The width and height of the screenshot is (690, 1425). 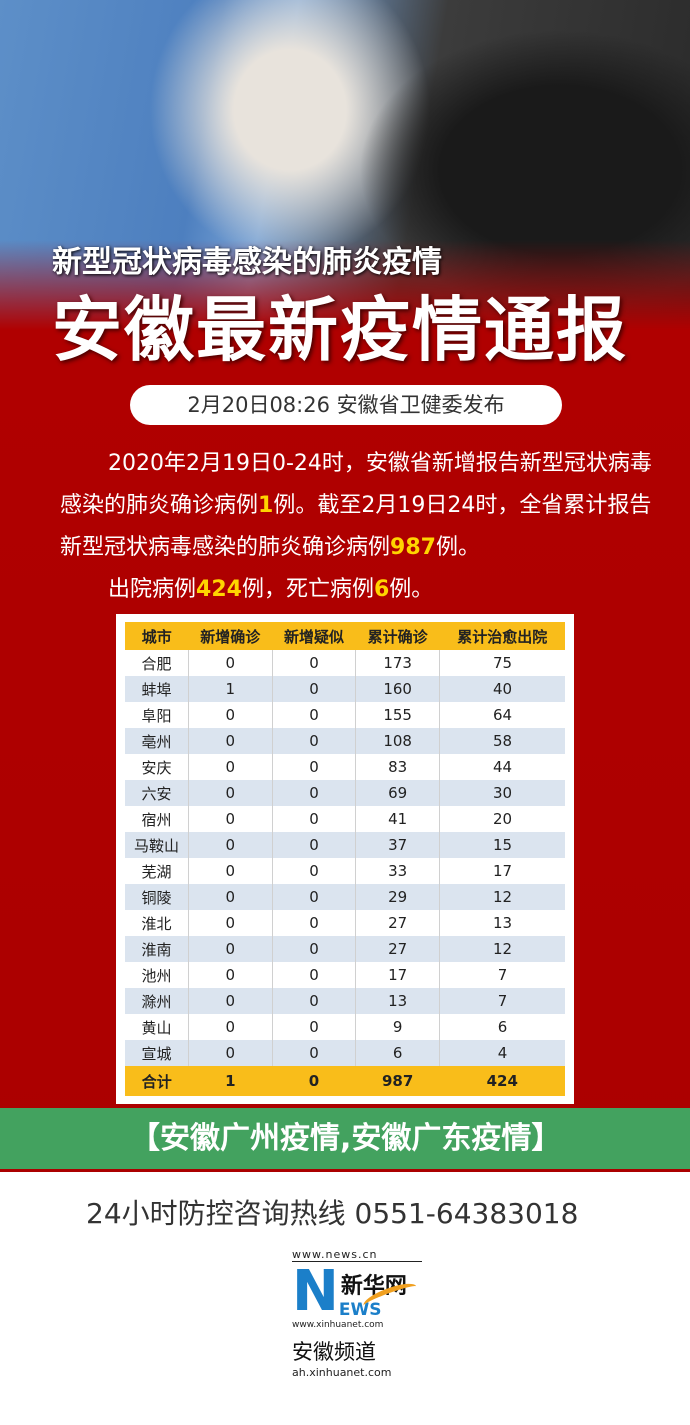 What do you see at coordinates (157, 793) in the screenshot?
I see `table-cell: 六安` at bounding box center [157, 793].